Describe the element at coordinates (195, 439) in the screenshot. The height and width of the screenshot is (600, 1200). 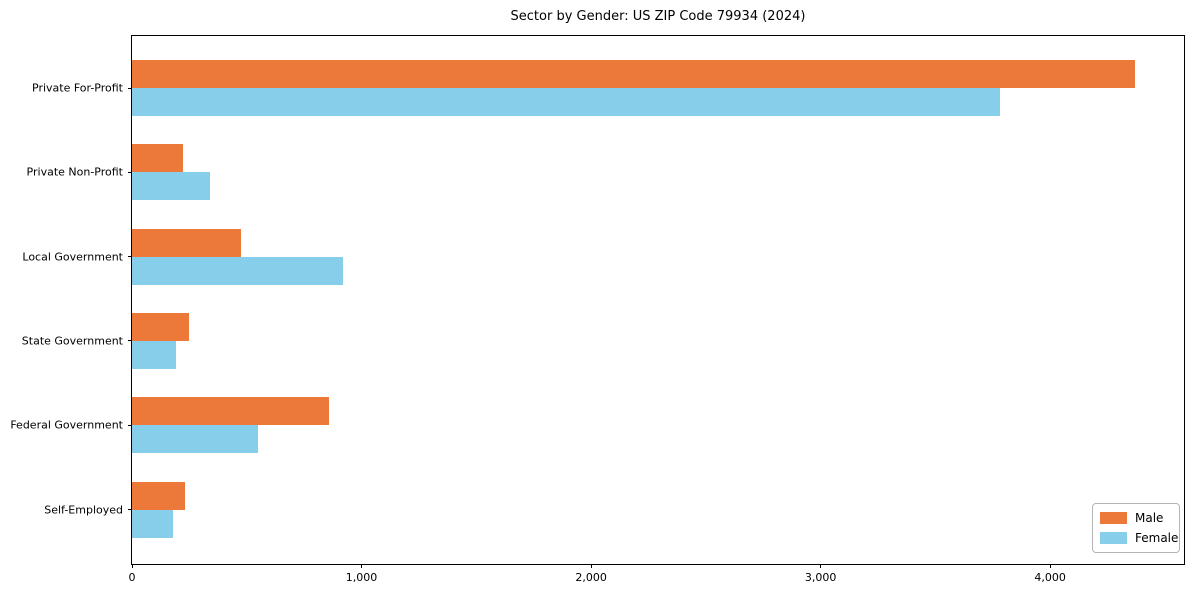
I see `bar-female-federal-government` at that location.